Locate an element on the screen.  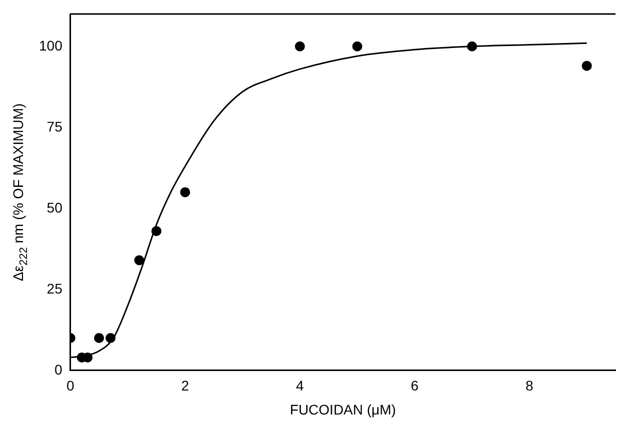
x-tick-label: 2 is located at coordinates (185, 386).